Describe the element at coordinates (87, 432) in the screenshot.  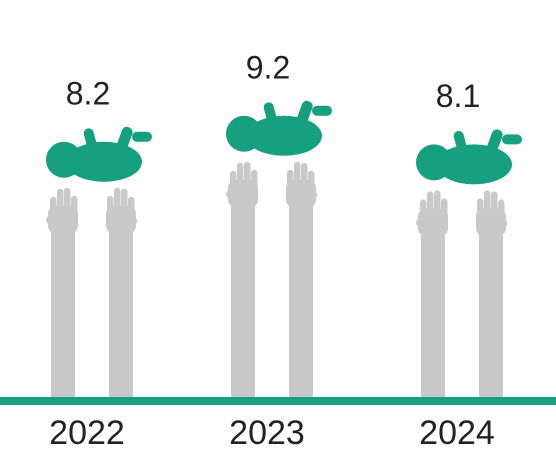
I see `x-tick-label: 2022` at that location.